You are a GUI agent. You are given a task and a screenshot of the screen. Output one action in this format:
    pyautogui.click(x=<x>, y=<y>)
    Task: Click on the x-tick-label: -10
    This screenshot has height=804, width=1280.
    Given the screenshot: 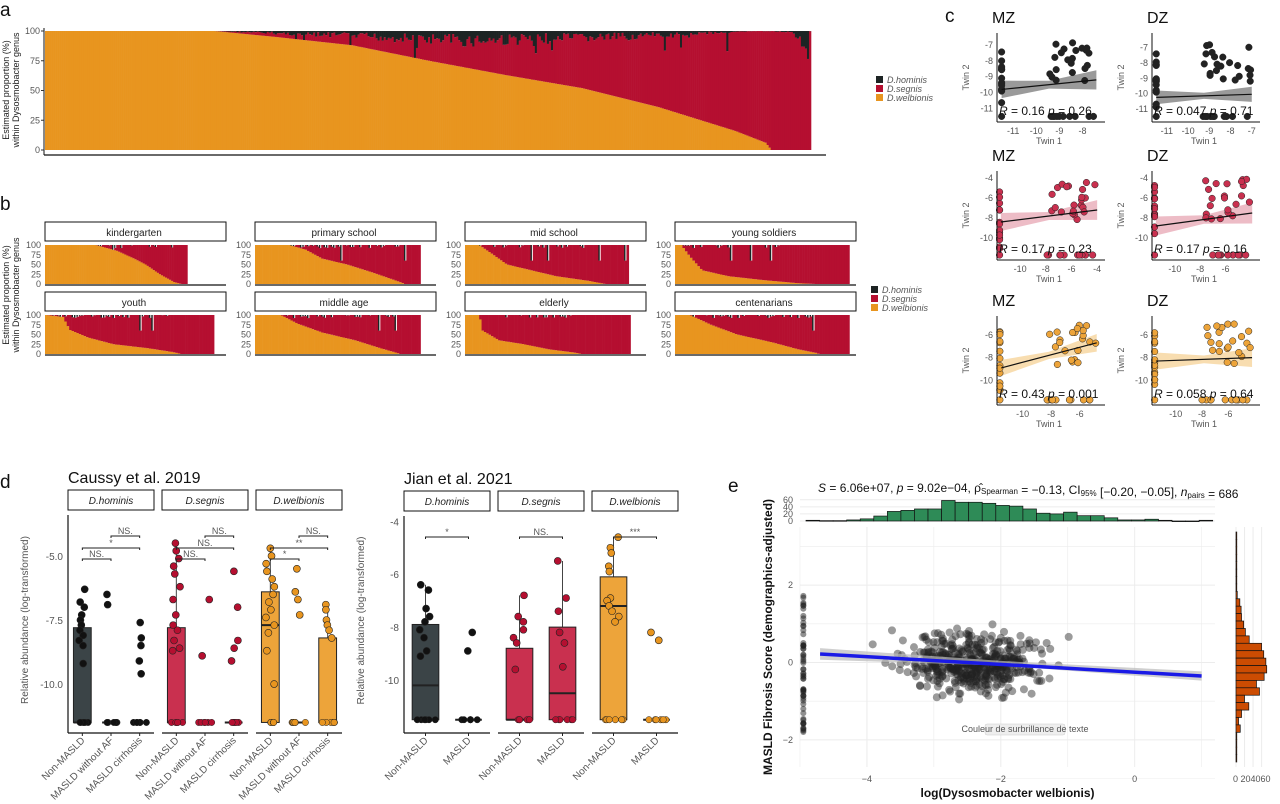 What is the action you would take?
    pyautogui.click(x=1174, y=269)
    